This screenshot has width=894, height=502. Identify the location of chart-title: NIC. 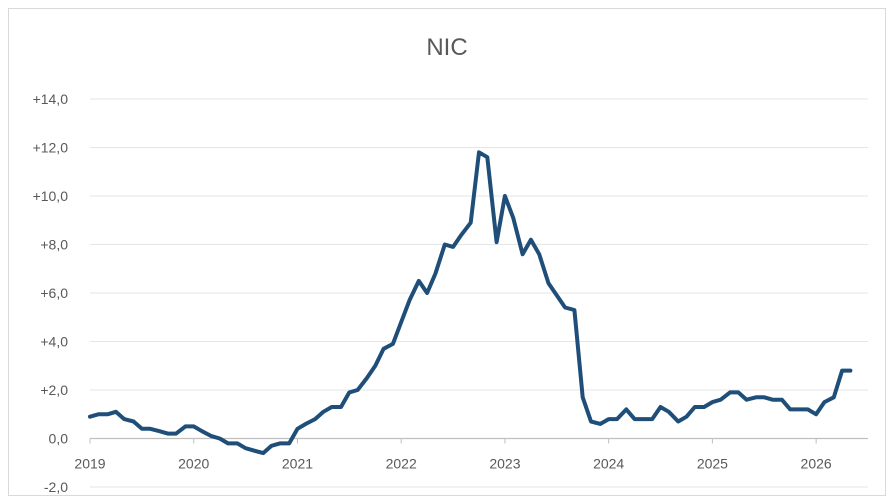
(447, 47).